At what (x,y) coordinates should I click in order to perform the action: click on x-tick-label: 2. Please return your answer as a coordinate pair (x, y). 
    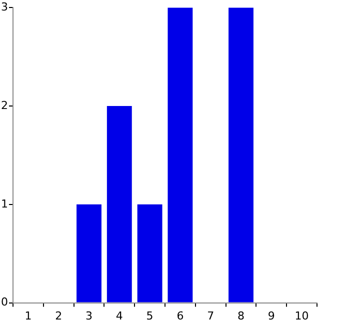
    Looking at the image, I should click on (58, 315).